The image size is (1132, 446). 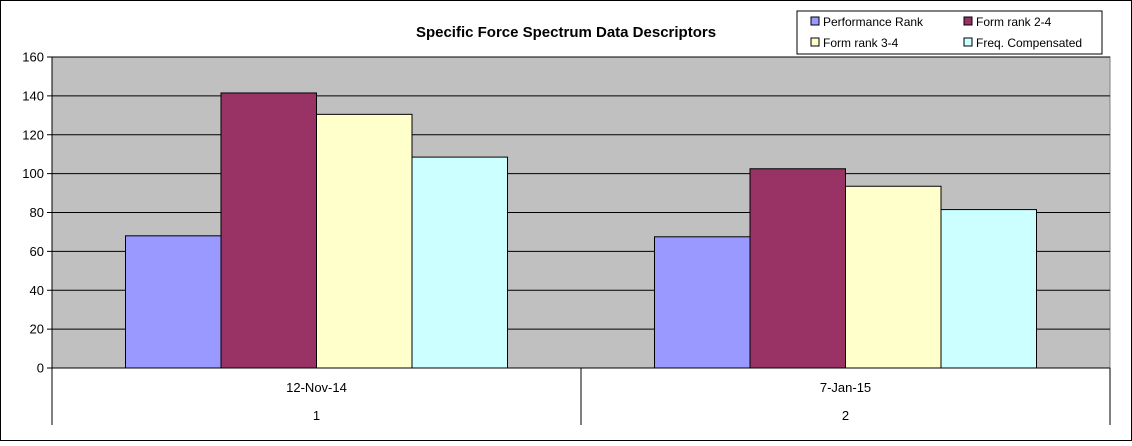 I want to click on legend-label: Performance Rank, so click(x=873, y=22).